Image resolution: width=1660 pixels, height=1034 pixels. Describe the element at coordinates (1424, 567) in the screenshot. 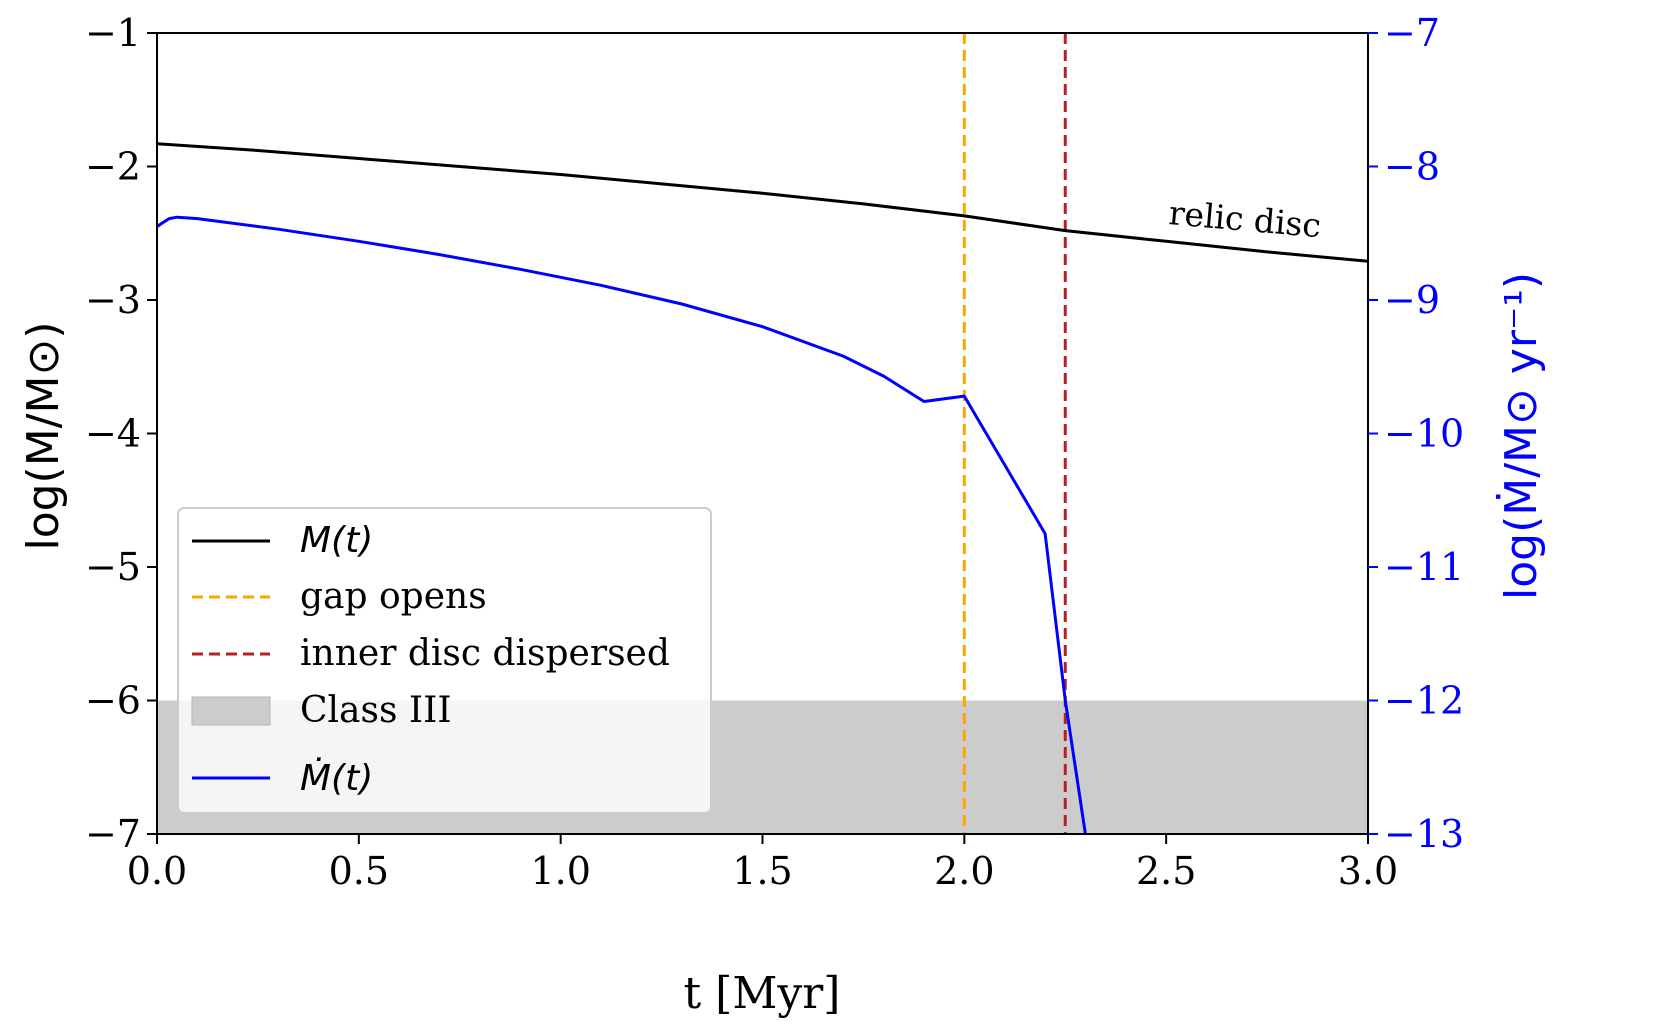

I see `y-right-tick-label: −11` at that location.